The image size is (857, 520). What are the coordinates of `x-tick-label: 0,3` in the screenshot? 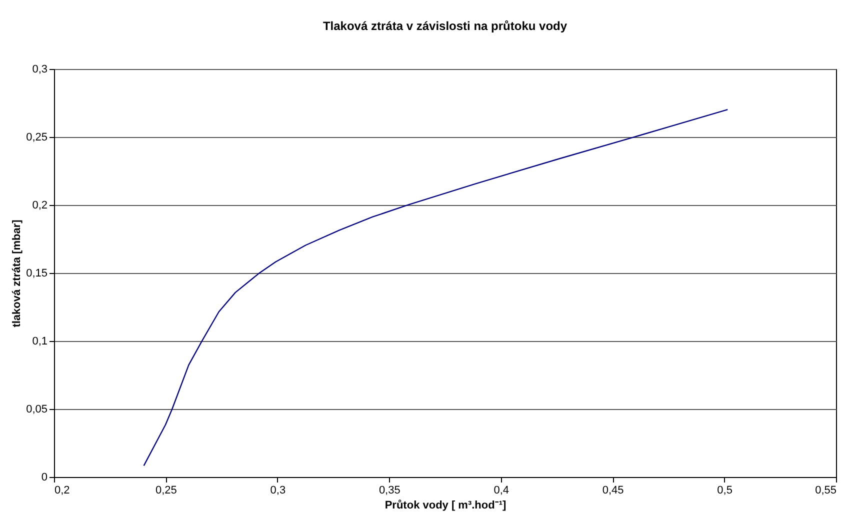 It's located at (278, 490).